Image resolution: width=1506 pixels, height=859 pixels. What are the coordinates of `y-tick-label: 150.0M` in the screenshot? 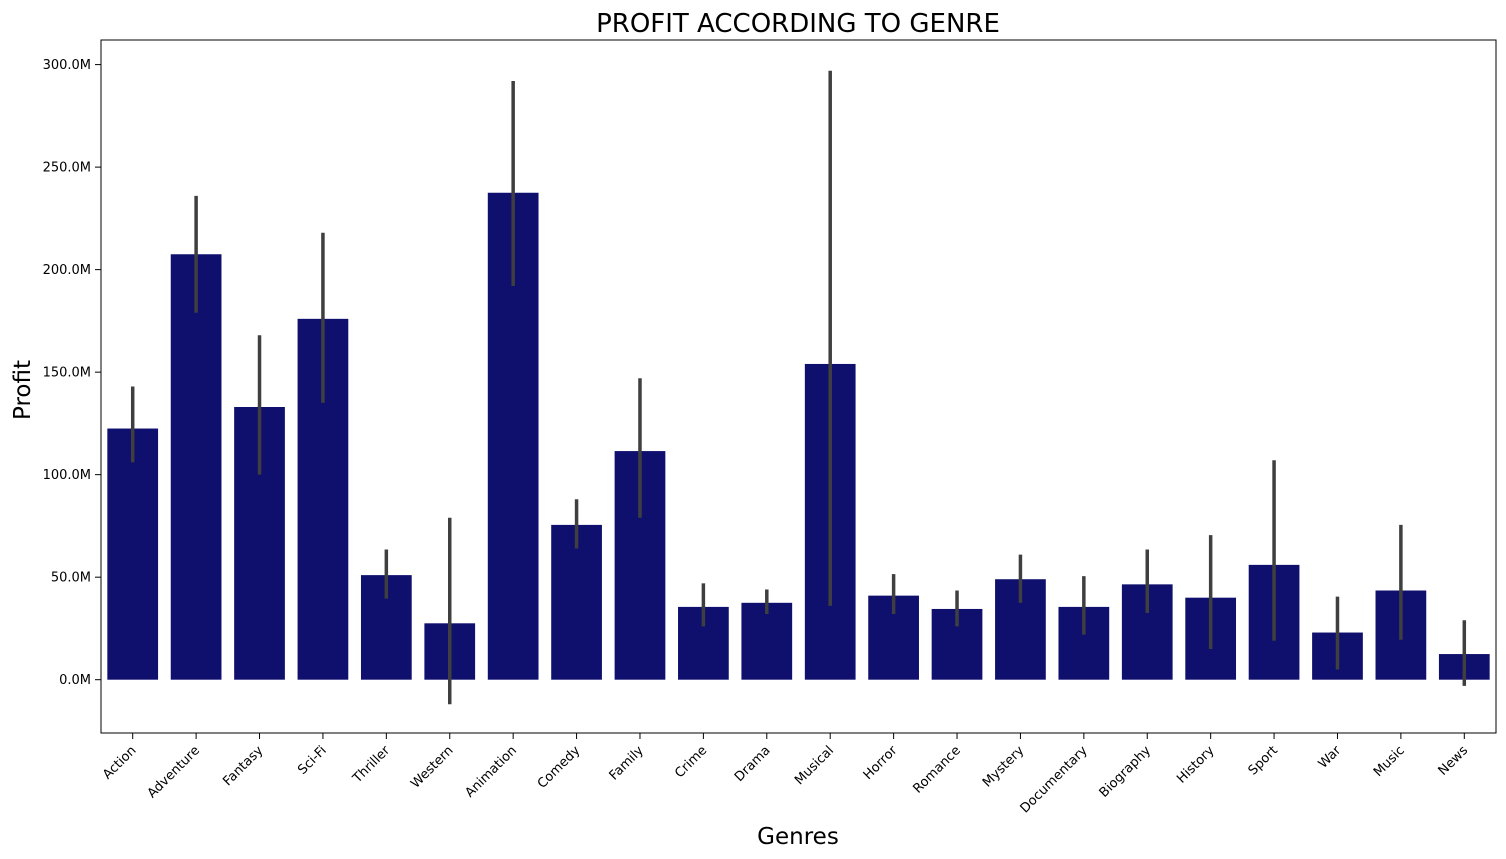 It's located at (67, 373).